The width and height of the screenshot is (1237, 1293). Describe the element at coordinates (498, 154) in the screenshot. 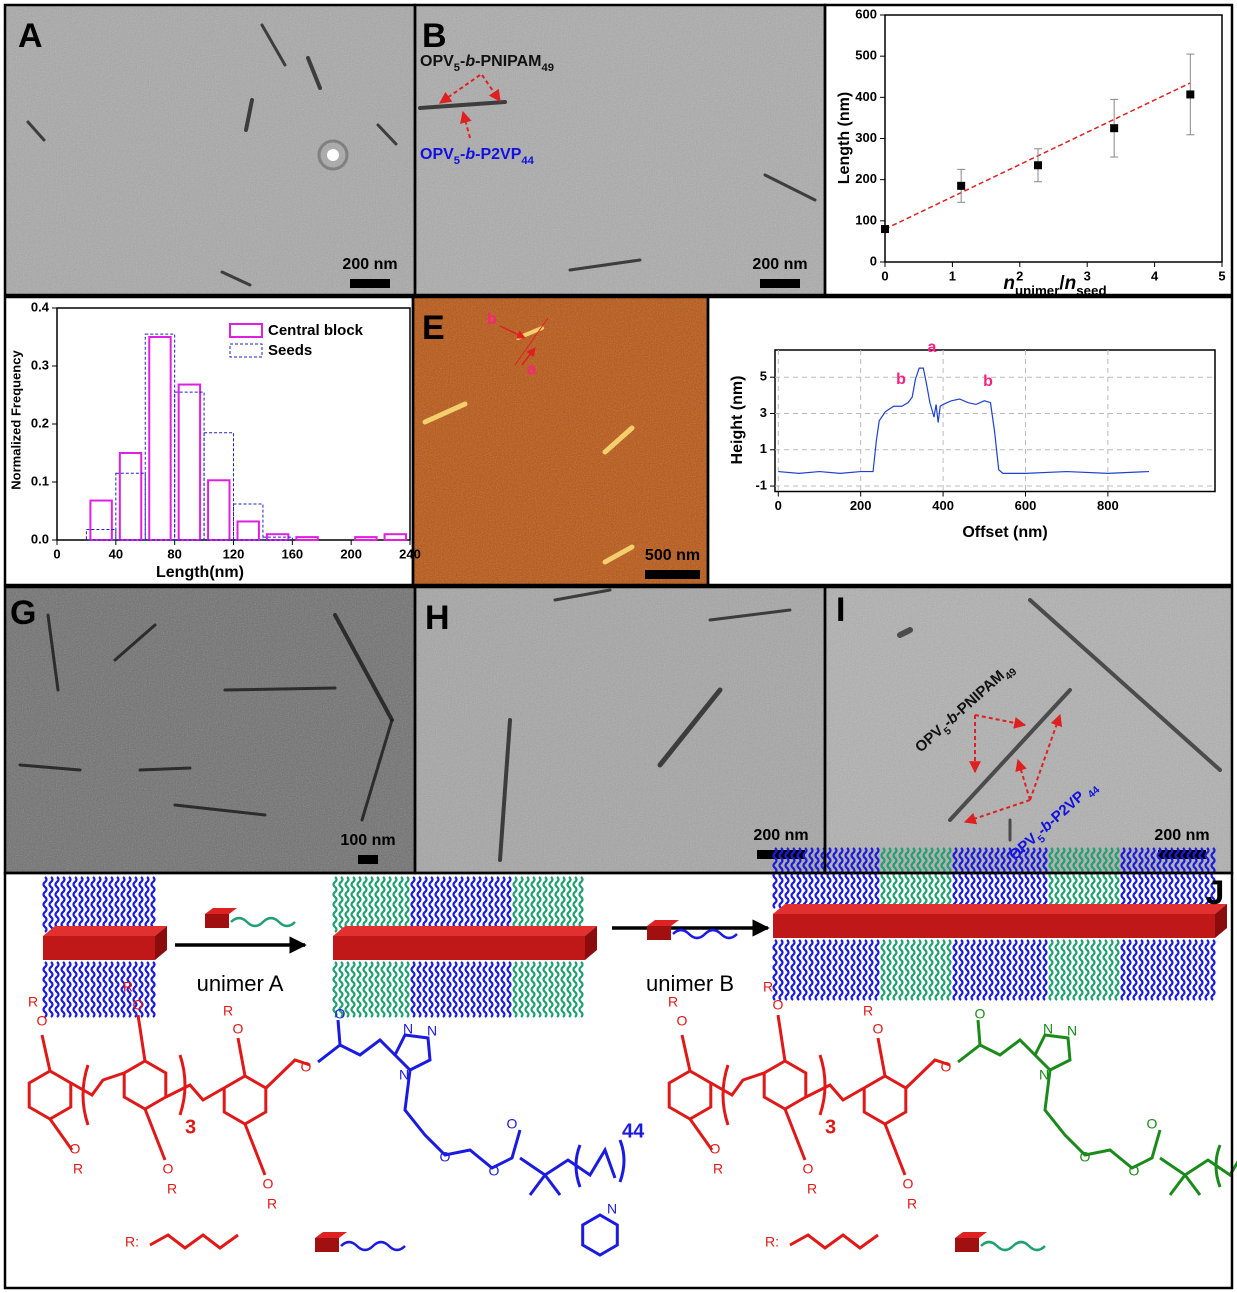

I see `text-part: -P2VP` at that location.